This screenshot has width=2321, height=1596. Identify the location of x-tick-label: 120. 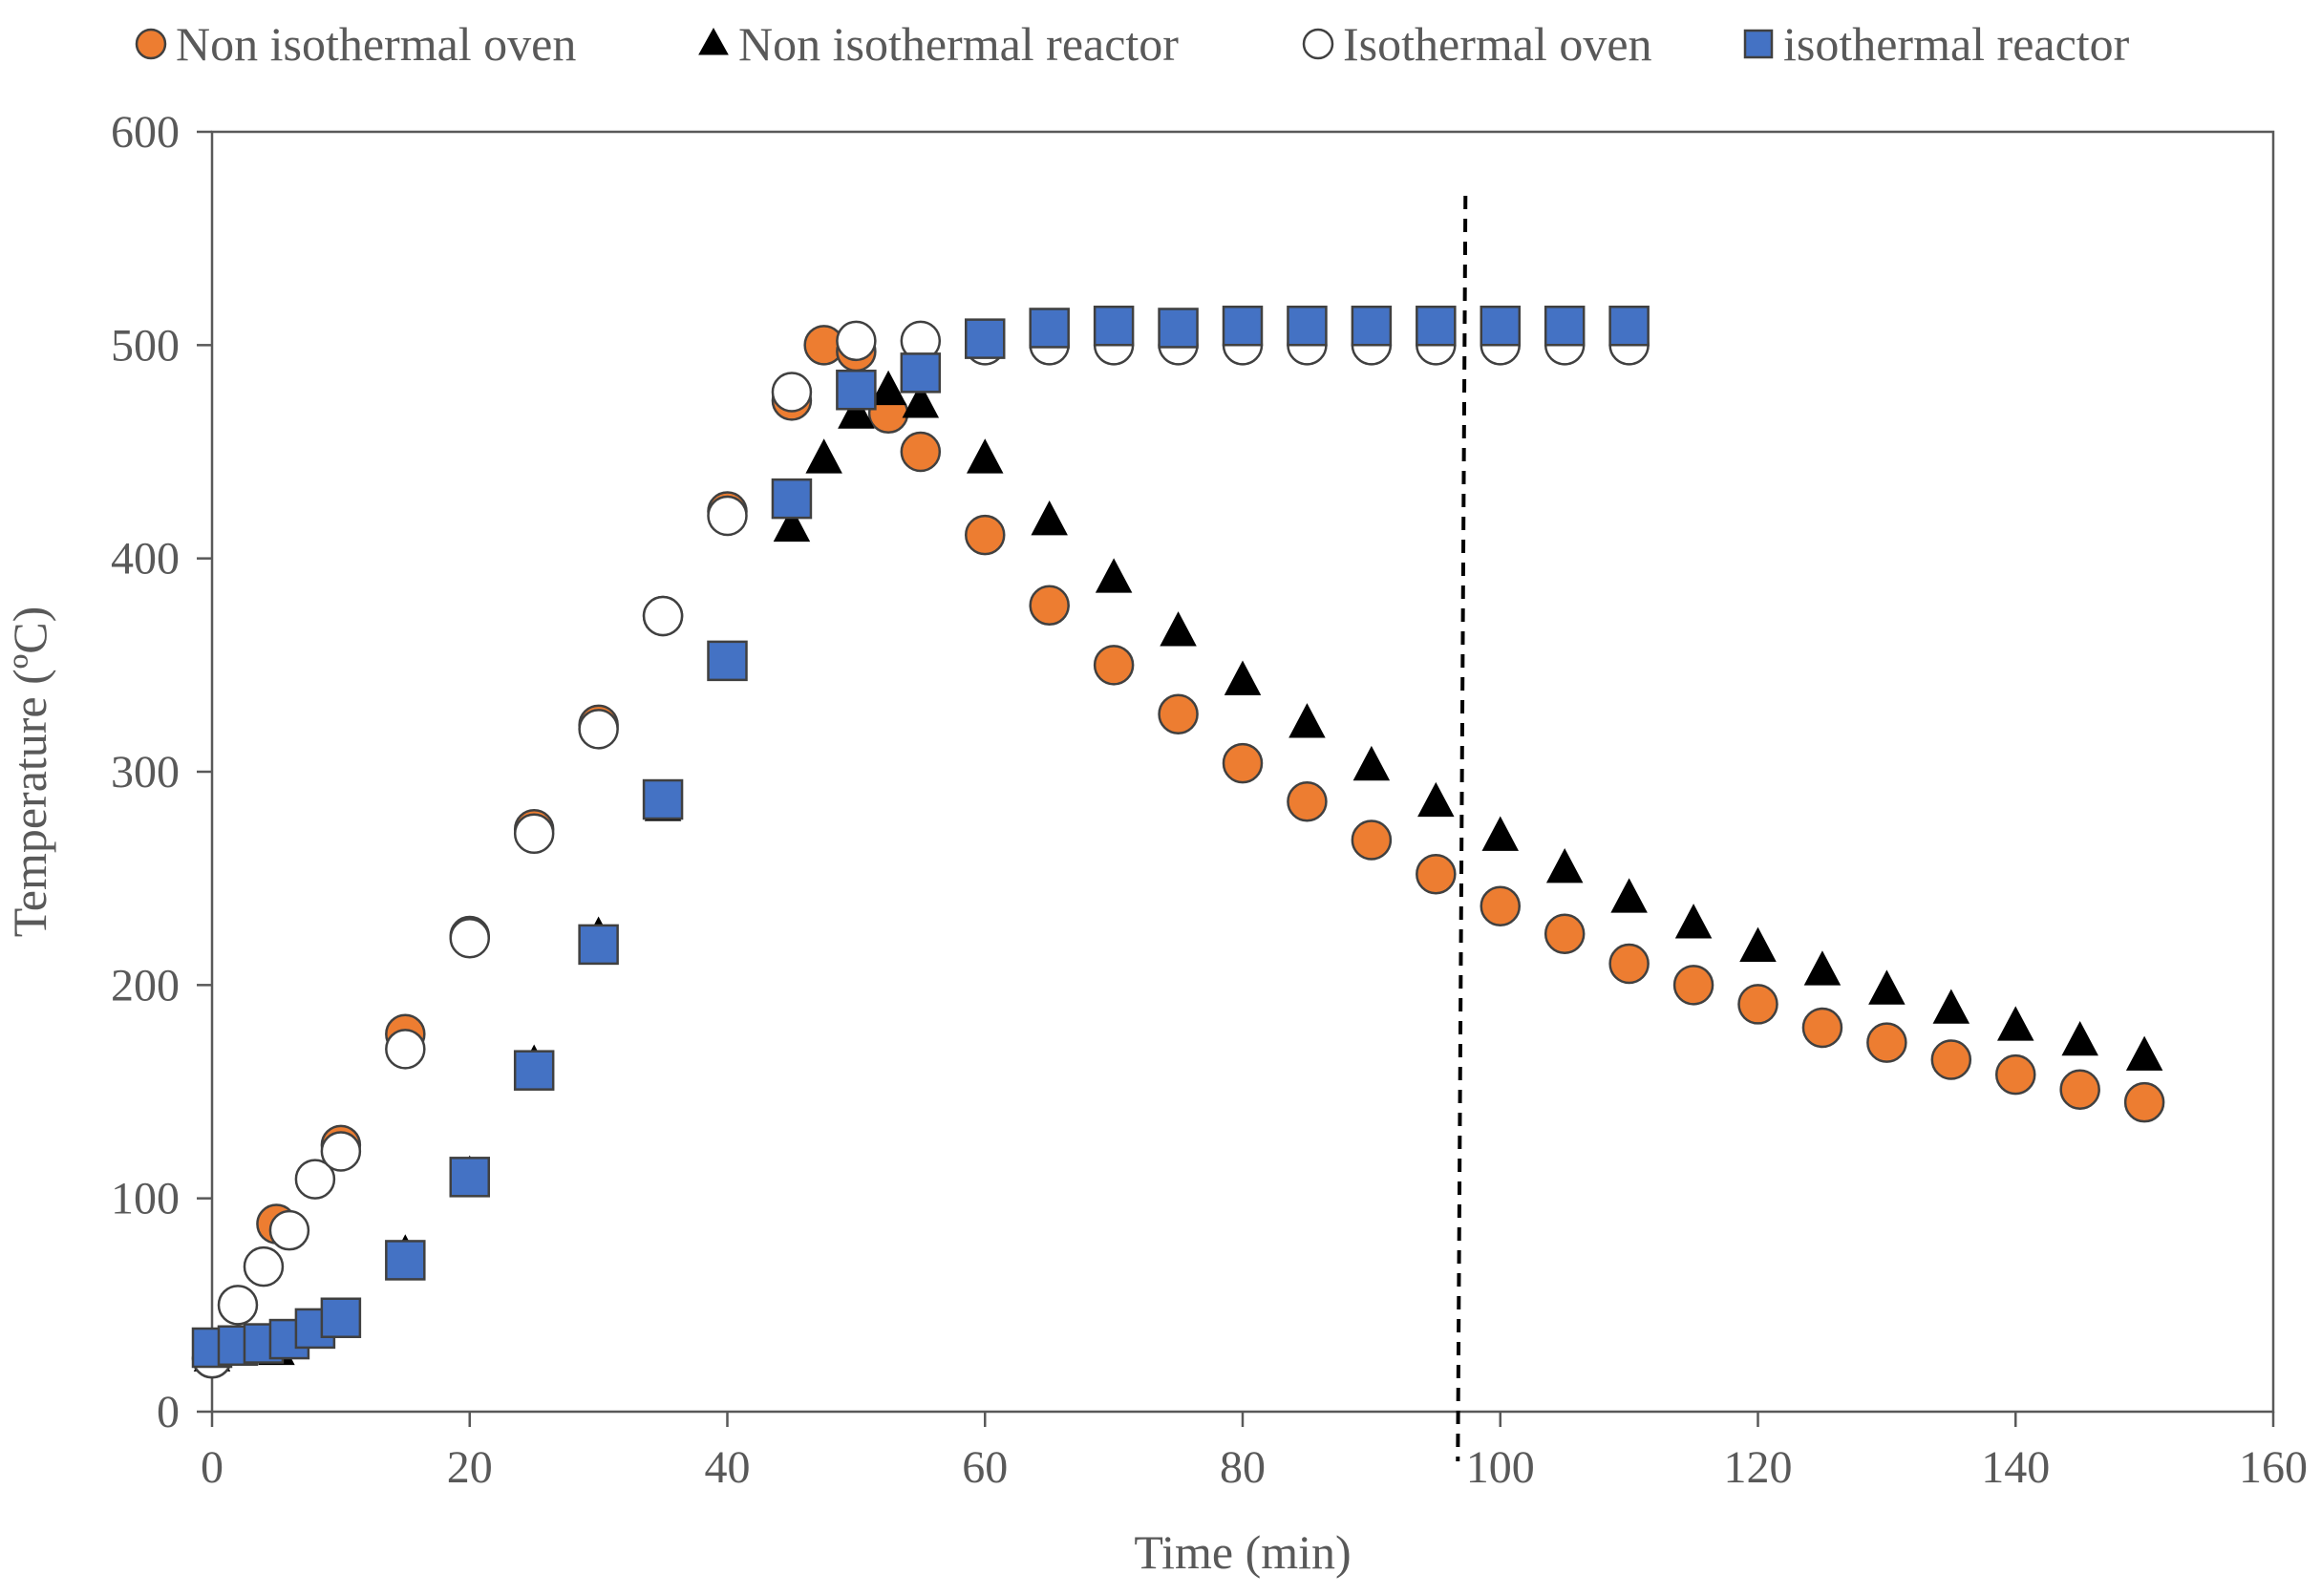
(1758, 1467).